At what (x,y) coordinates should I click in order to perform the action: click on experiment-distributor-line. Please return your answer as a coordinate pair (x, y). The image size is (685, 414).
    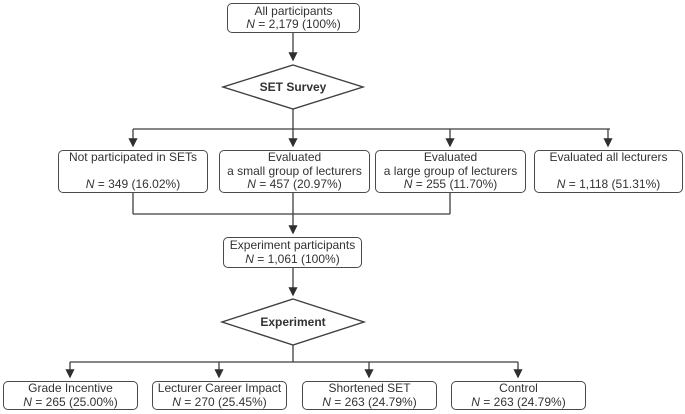
    Looking at the image, I should click on (294, 354).